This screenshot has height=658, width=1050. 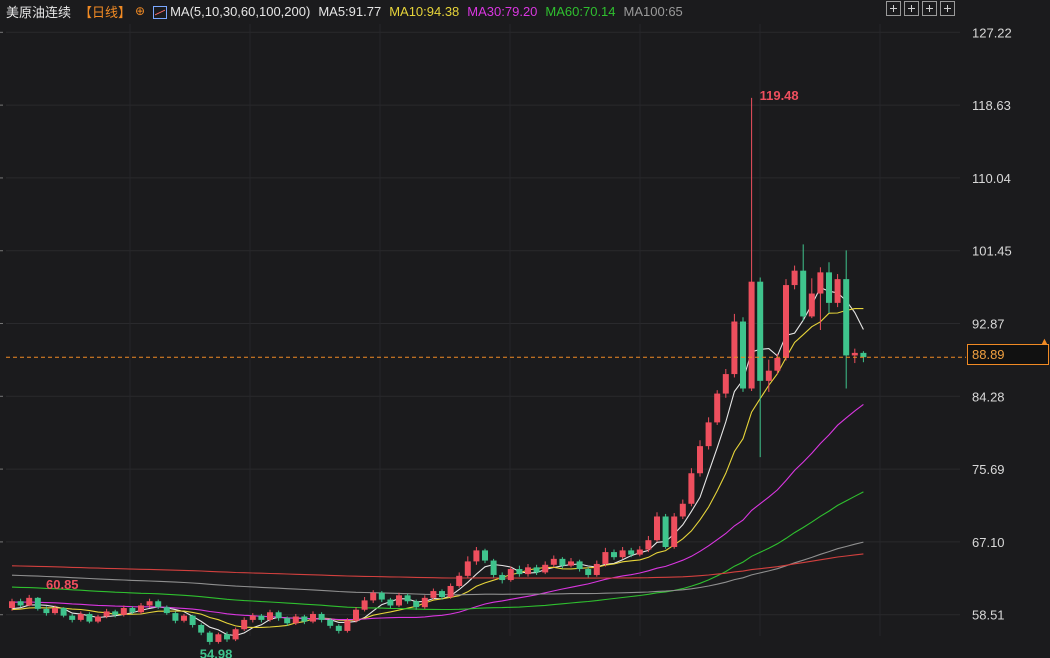 I want to click on add-indicator-icon: ⊕, so click(x=140, y=11).